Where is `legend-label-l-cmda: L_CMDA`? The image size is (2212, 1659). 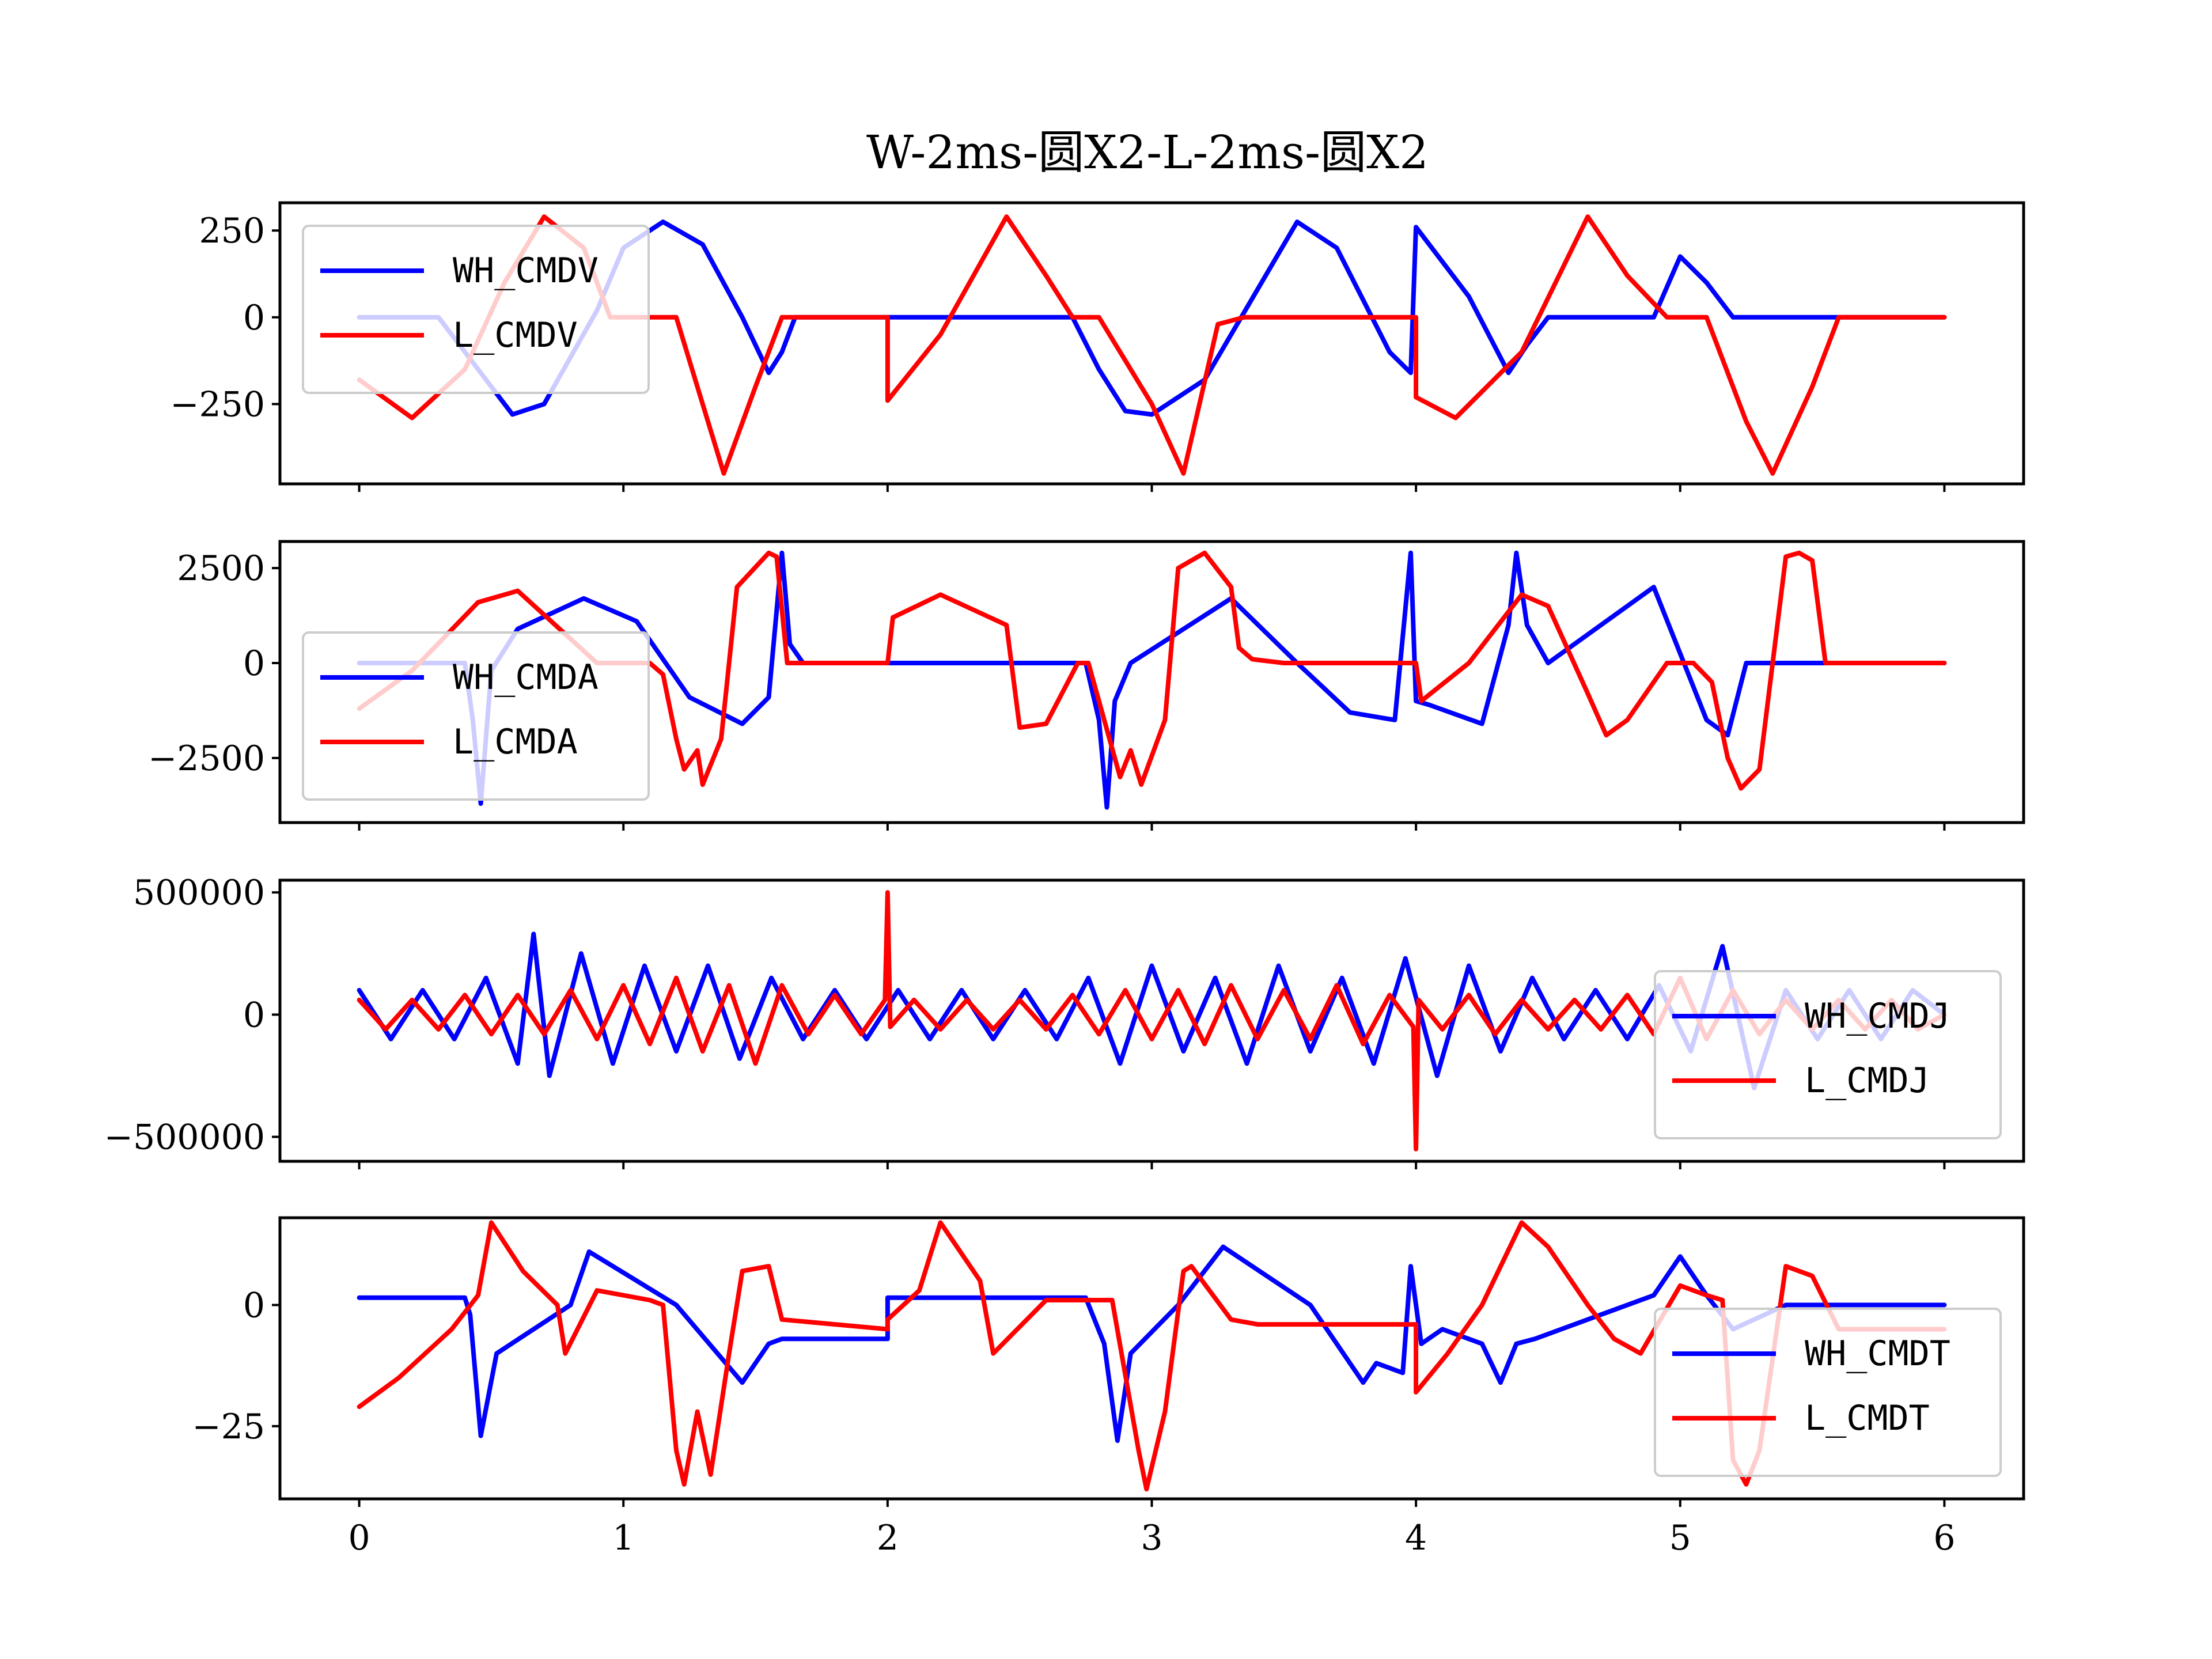 legend-label-l-cmda: L_CMDA is located at coordinates (515, 742).